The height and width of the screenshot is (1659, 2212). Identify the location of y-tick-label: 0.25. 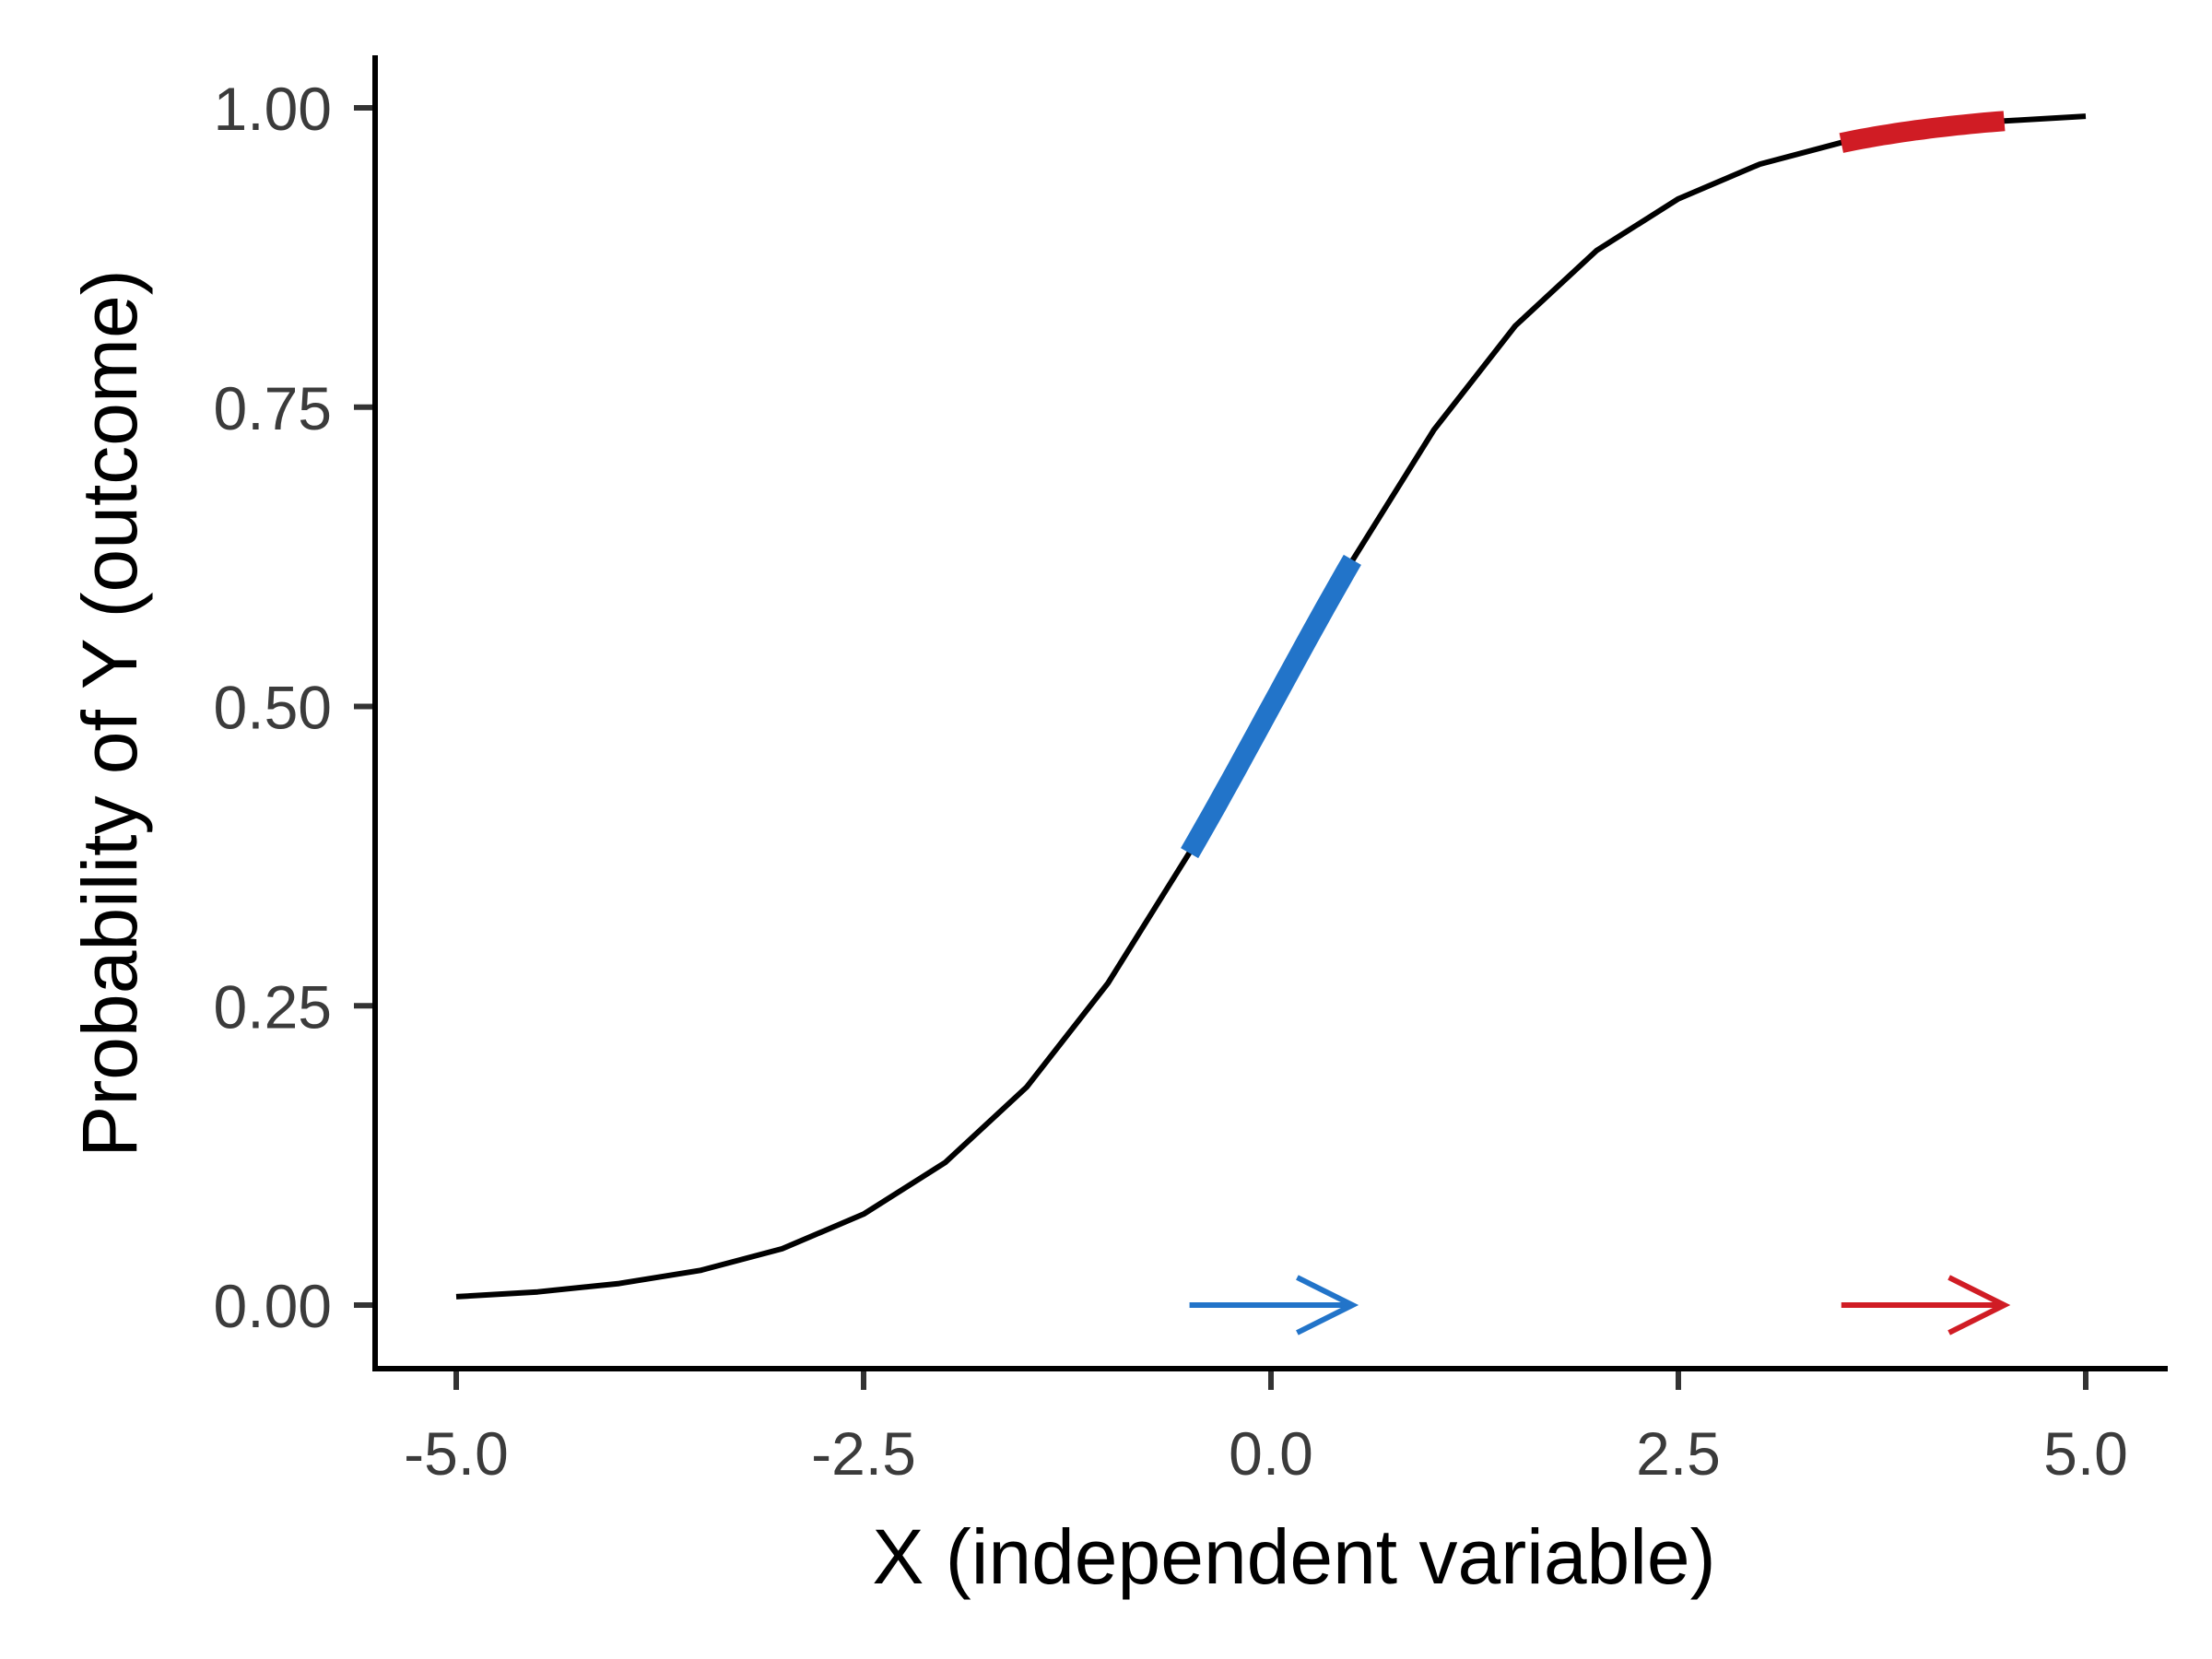
(273, 1006).